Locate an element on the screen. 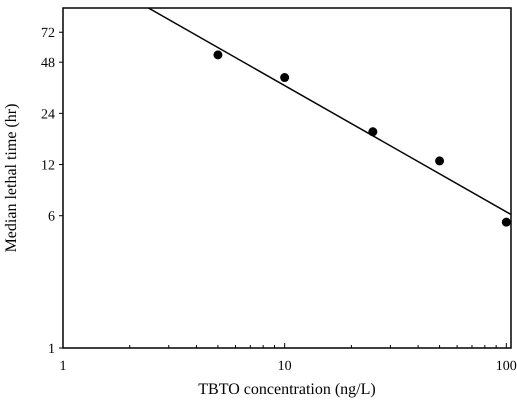  y-tick-label: 1 is located at coordinates (51, 349).